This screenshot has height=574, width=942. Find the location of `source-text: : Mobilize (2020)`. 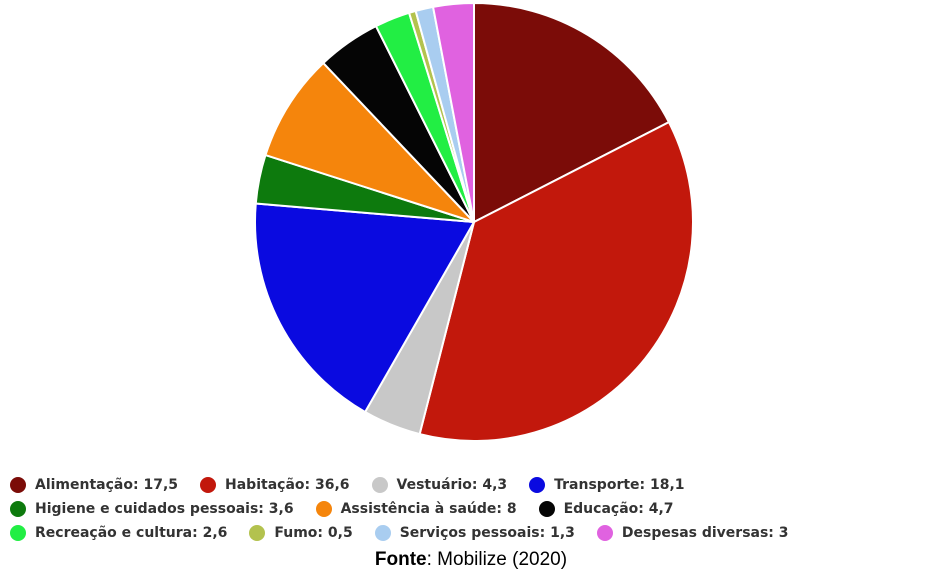

source-text: : Mobilize (2020) is located at coordinates (497, 559).